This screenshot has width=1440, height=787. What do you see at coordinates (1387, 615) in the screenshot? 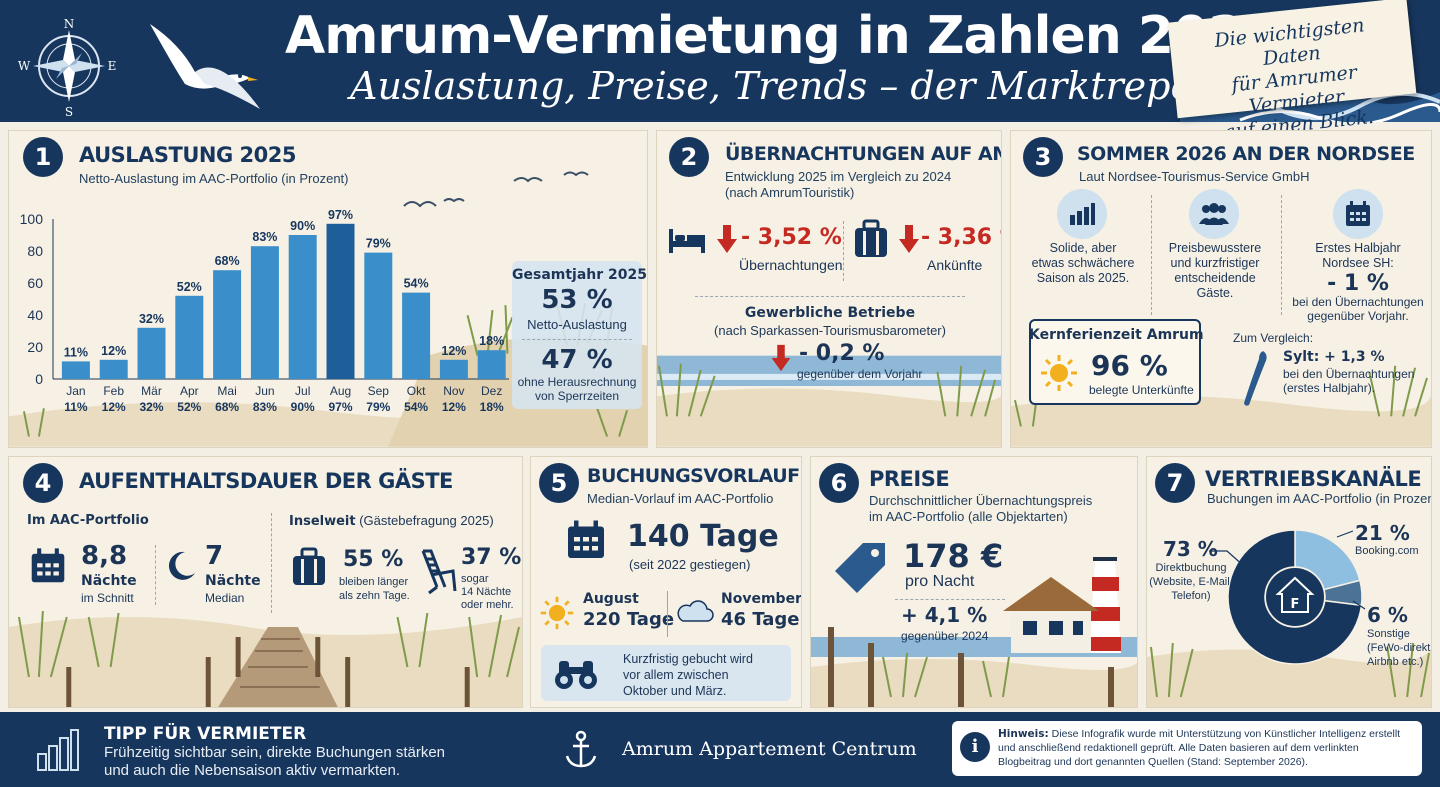
I see `slice-label-value: 6 %` at bounding box center [1387, 615].